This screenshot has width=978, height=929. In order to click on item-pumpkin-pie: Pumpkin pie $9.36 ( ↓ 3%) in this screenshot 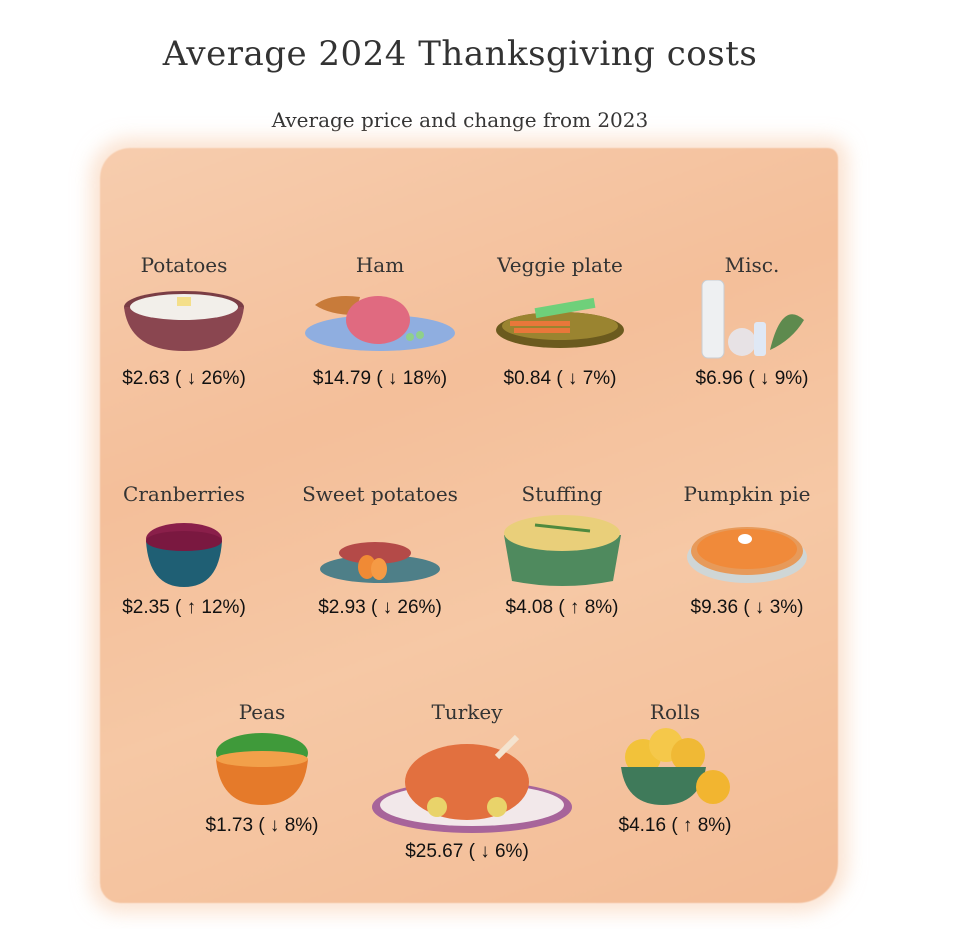, I will do `click(747, 550)`.